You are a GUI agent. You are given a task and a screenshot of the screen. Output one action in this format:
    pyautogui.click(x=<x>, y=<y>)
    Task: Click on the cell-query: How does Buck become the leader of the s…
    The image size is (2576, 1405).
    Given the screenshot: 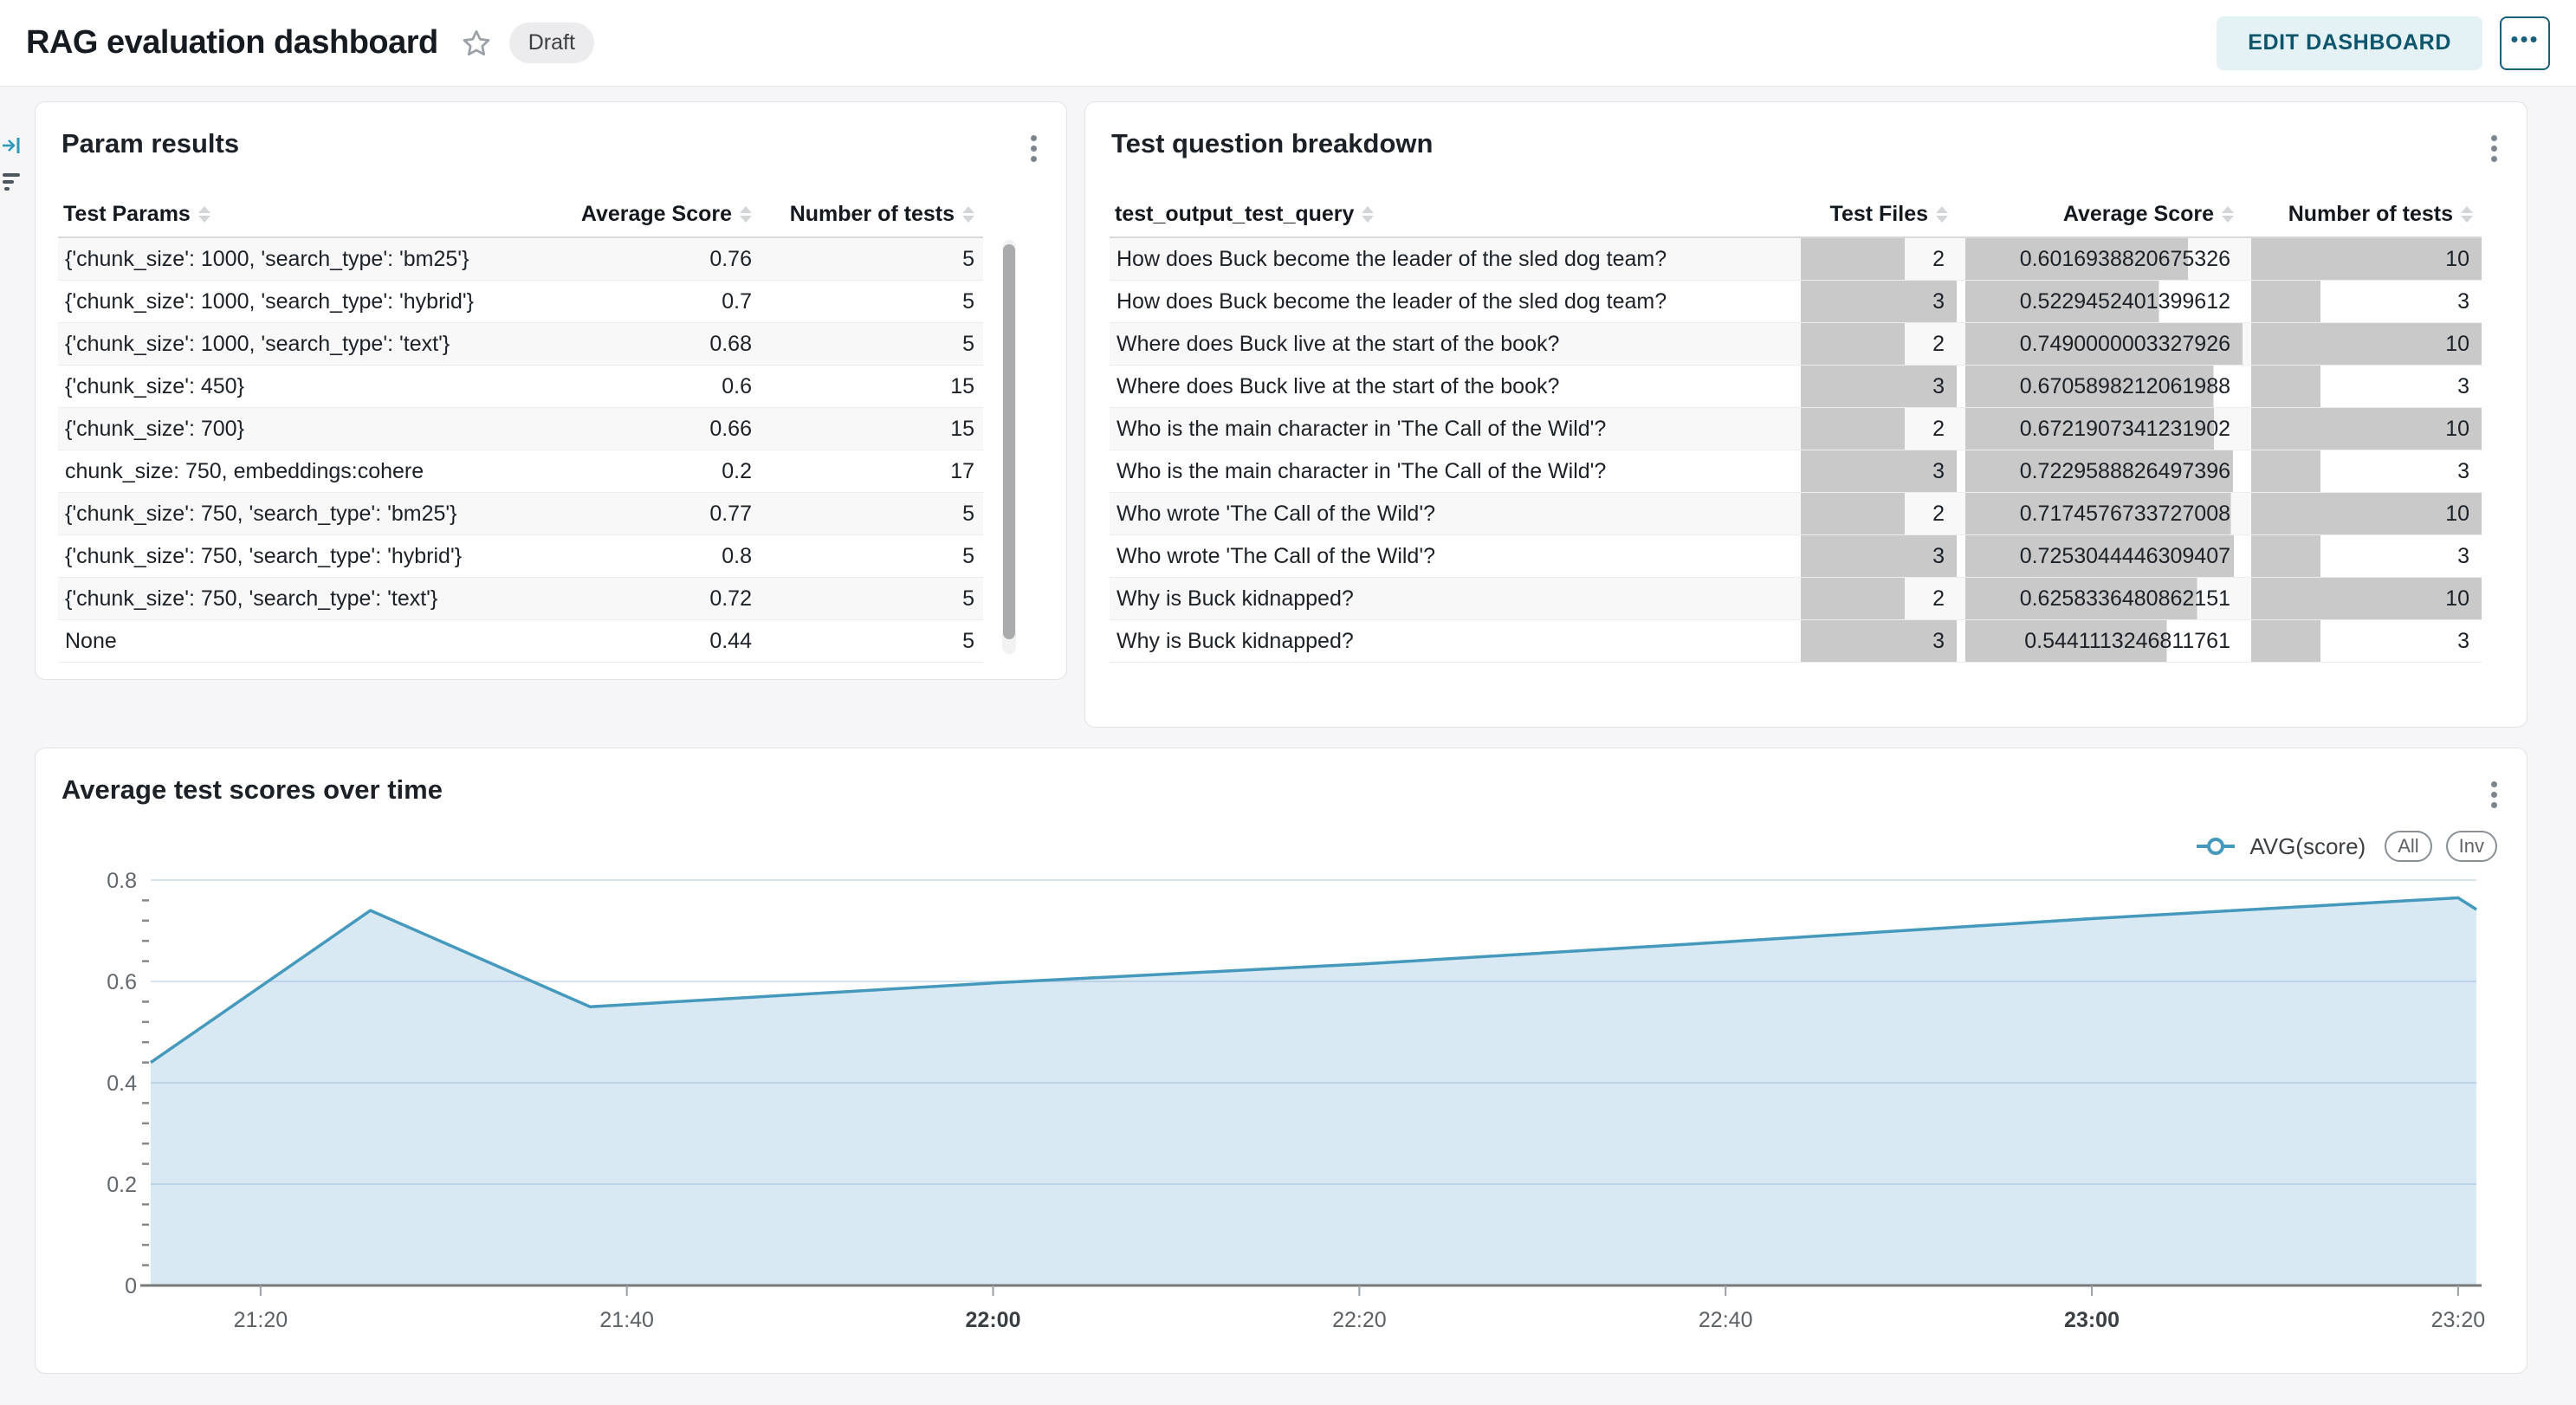 What is the action you would take?
    pyautogui.click(x=1391, y=301)
    